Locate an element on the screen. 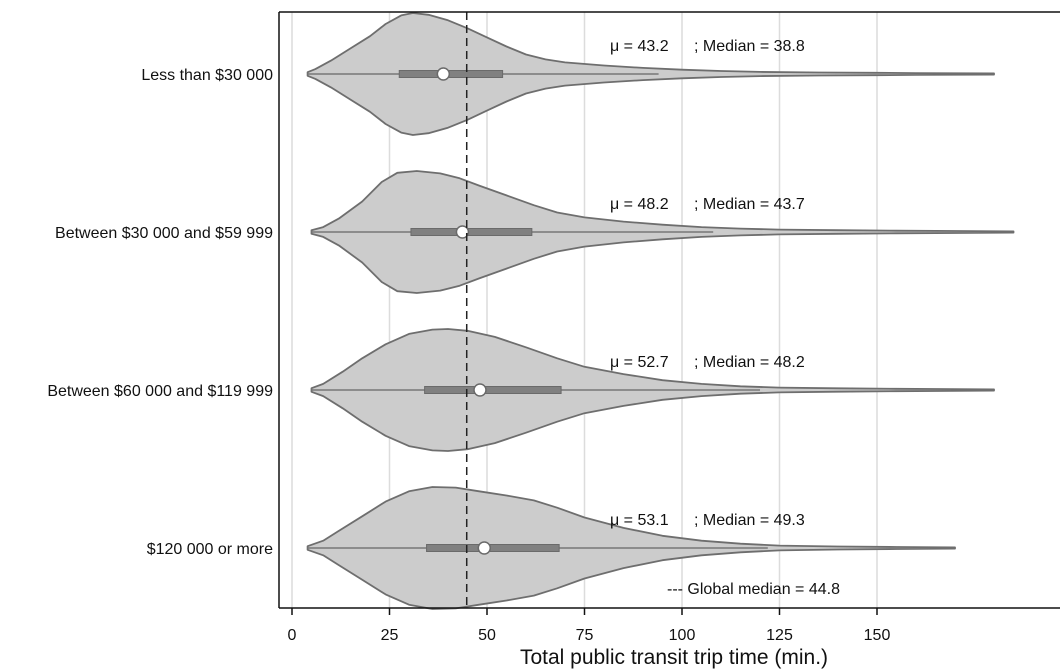 The width and height of the screenshot is (1060, 670). x-tick-label: 150 is located at coordinates (877, 635).